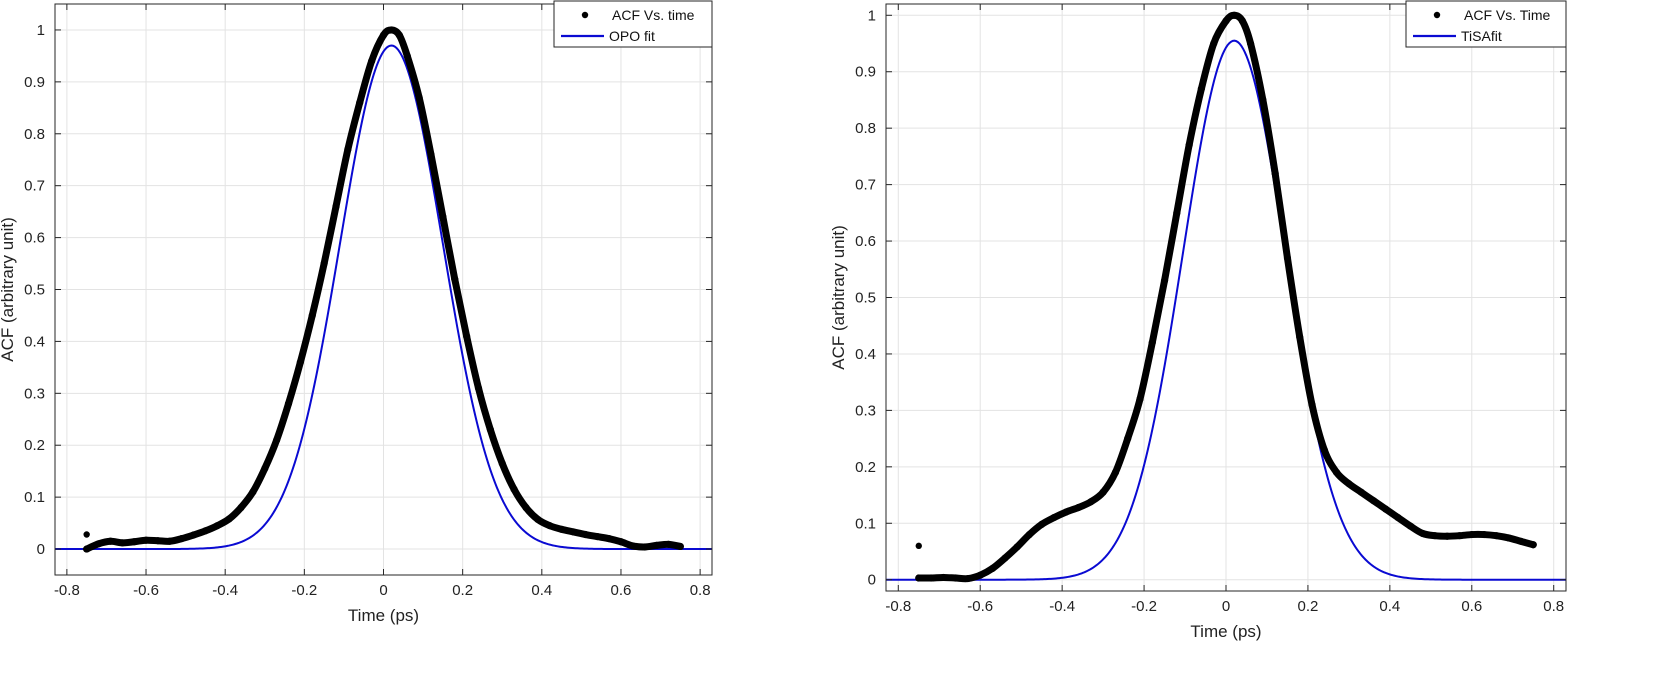  Describe the element at coordinates (1307, 606) in the screenshot. I see `x-tick-label: 0.2` at that location.